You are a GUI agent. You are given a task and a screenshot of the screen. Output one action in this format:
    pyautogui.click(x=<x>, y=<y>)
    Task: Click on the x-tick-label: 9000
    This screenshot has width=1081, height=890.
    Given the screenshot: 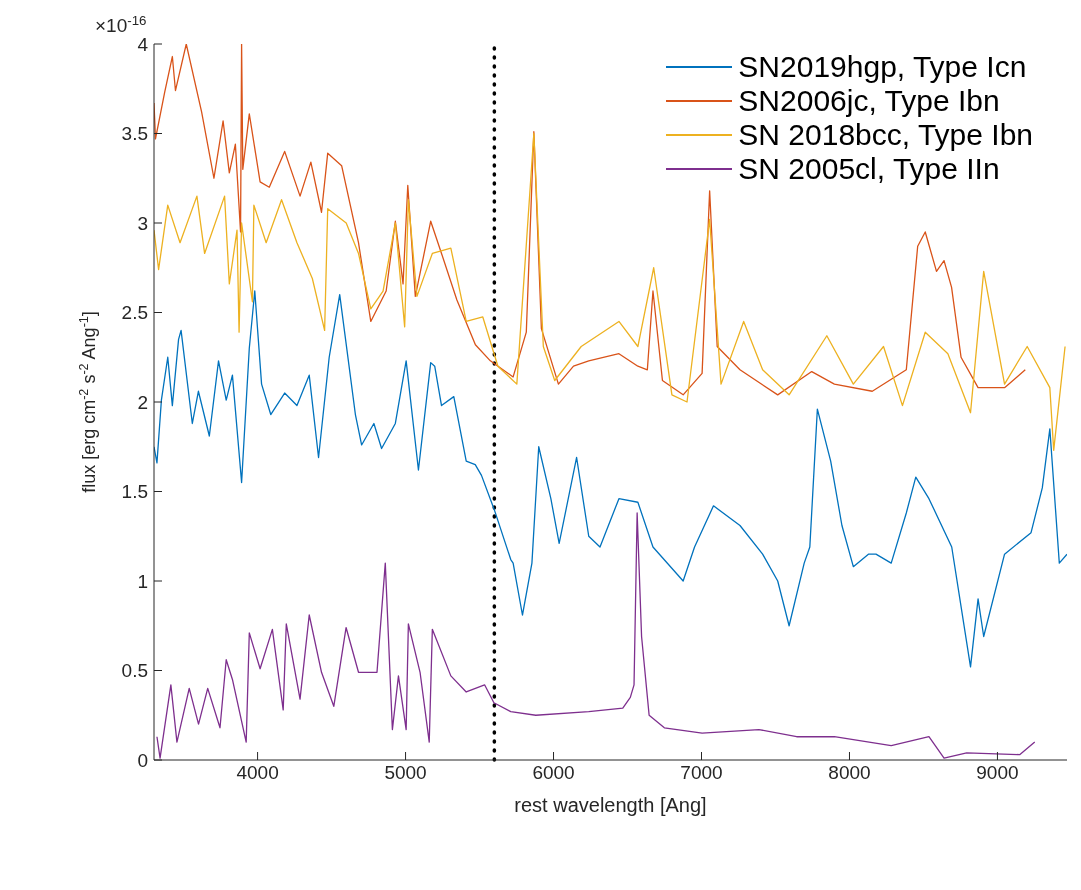 What is the action you would take?
    pyautogui.click(x=997, y=773)
    